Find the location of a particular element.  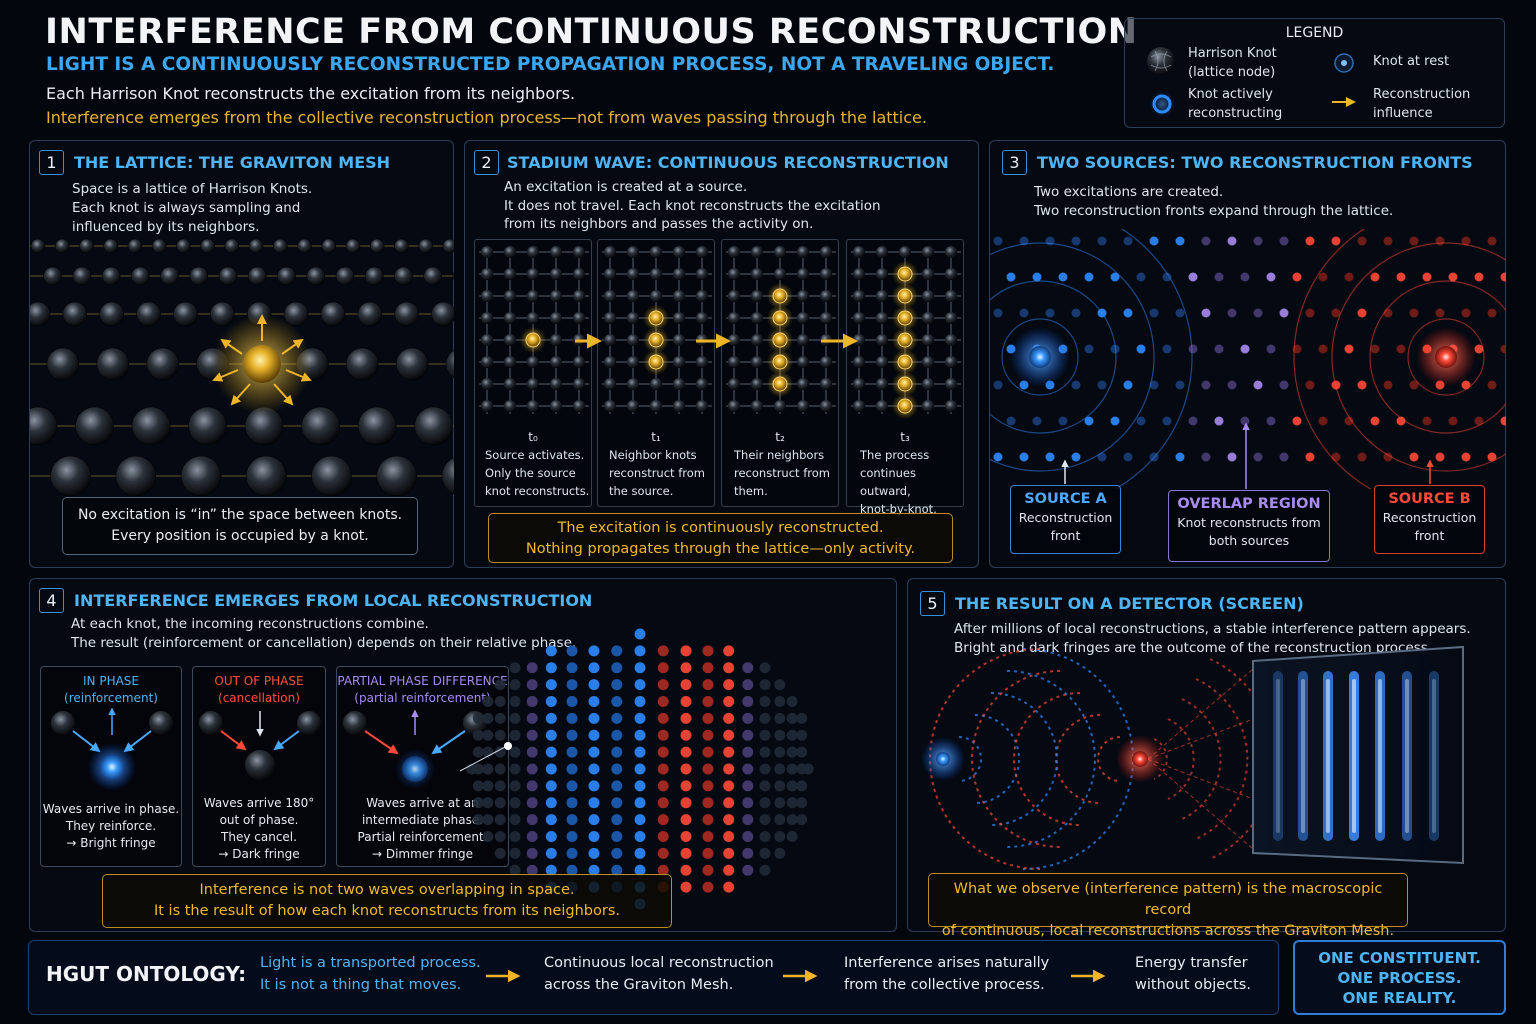

legend-label-active: Knot actively reconstructing is located at coordinates (1235, 104).